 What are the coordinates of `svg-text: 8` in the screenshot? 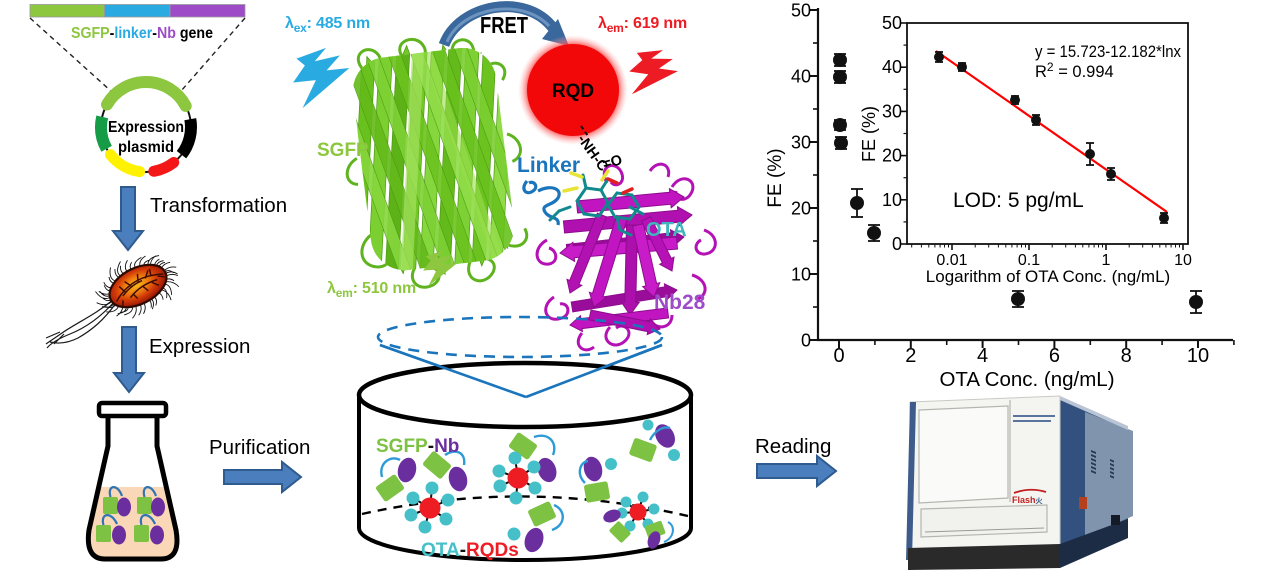 It's located at (1126, 356).